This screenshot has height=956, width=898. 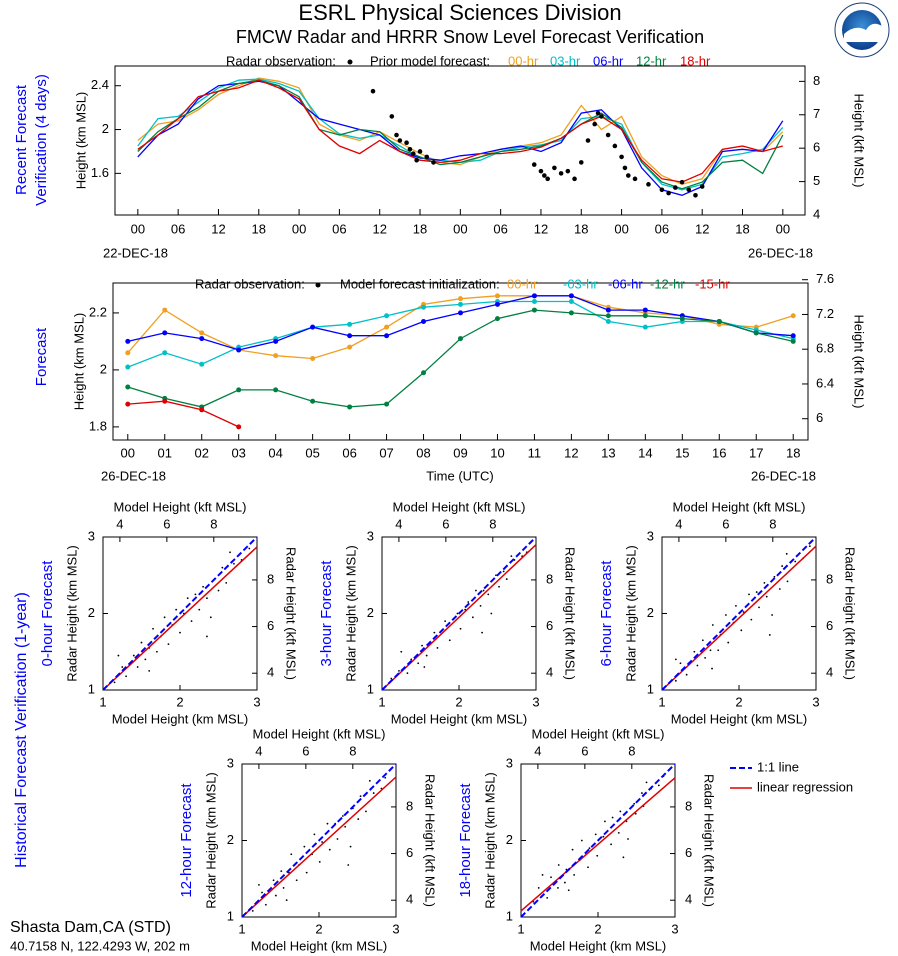 I want to click on x-tick-label: 1, so click(x=381, y=701).